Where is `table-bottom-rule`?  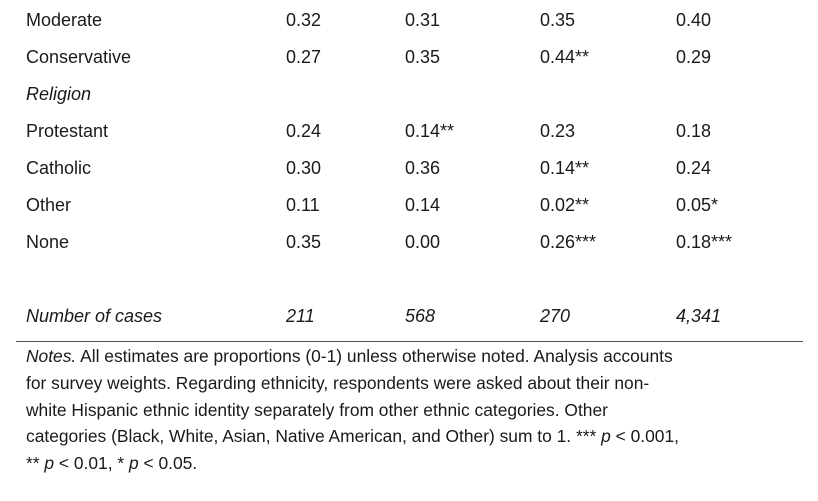
table-bottom-rule is located at coordinates (409, 341).